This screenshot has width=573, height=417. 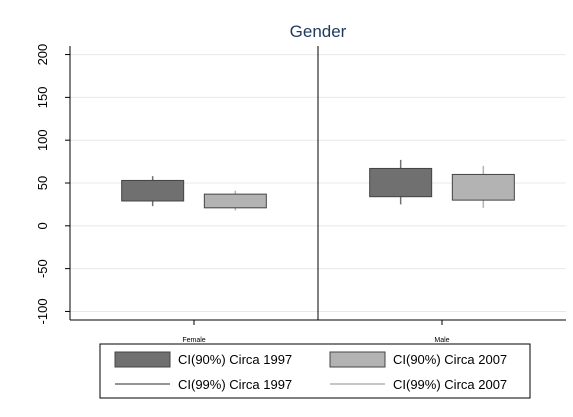 I want to click on y-tick-label: 150, so click(x=42, y=98).